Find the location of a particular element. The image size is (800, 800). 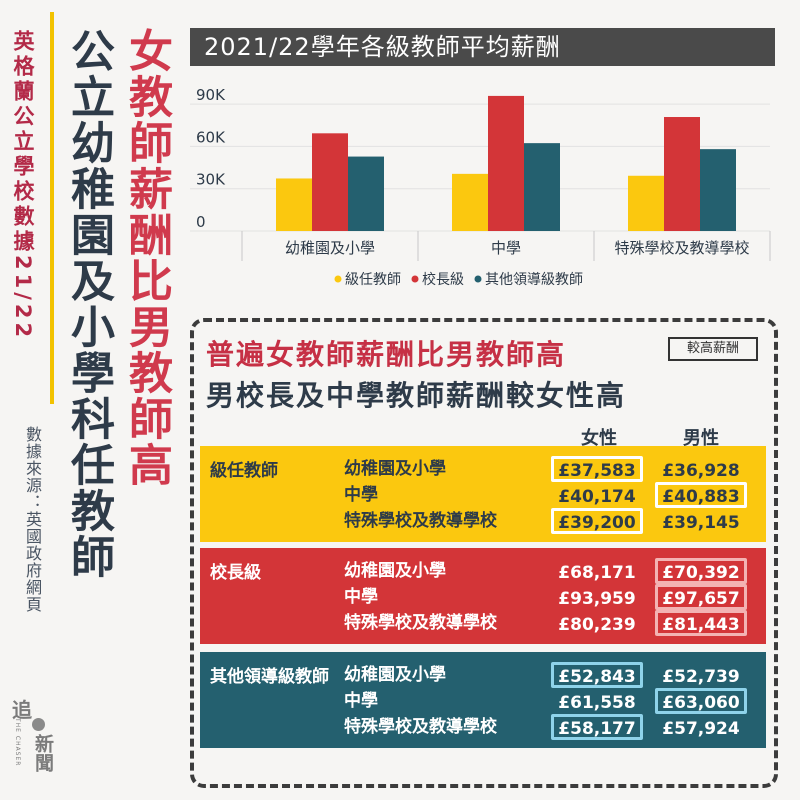

table-row: 中學 £61,558 £63,060 is located at coordinates (483, 701).